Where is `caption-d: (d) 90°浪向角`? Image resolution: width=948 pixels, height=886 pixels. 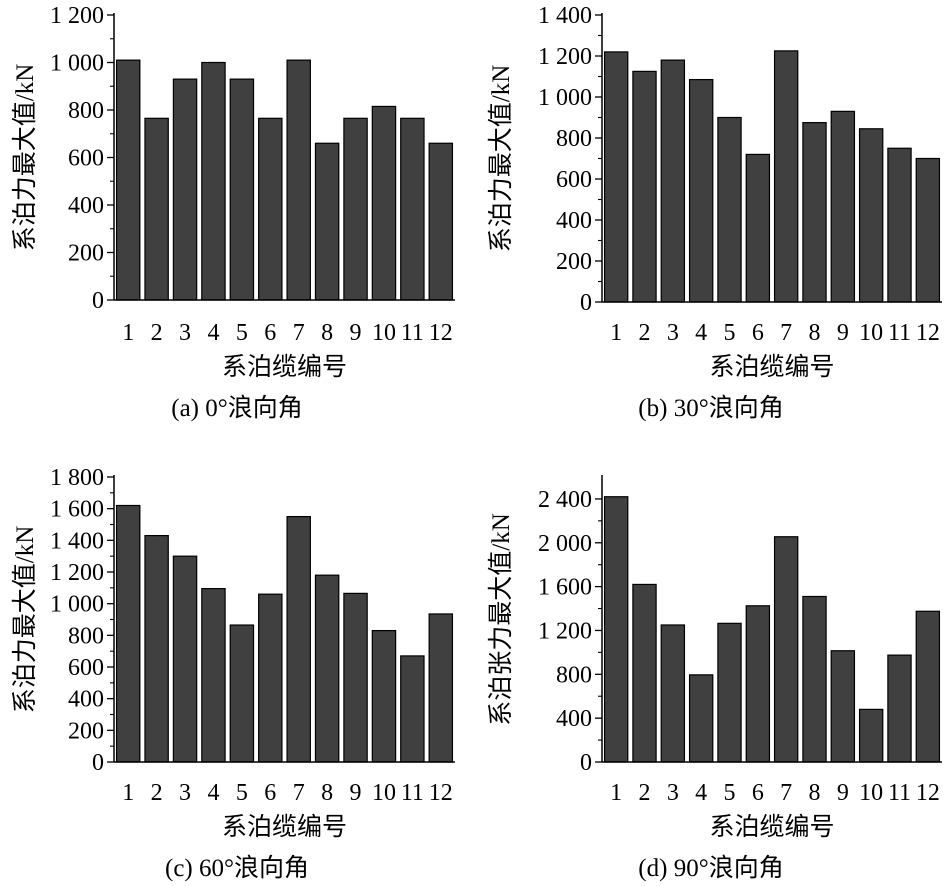 caption-d: (d) 90°浪向角 is located at coordinates (711, 868).